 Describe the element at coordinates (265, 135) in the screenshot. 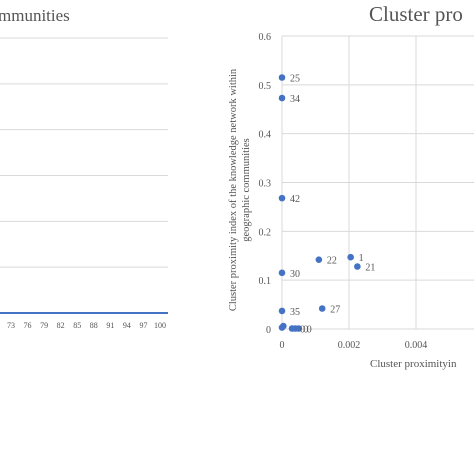

I see `right-y-tick-label: 0.4` at that location.